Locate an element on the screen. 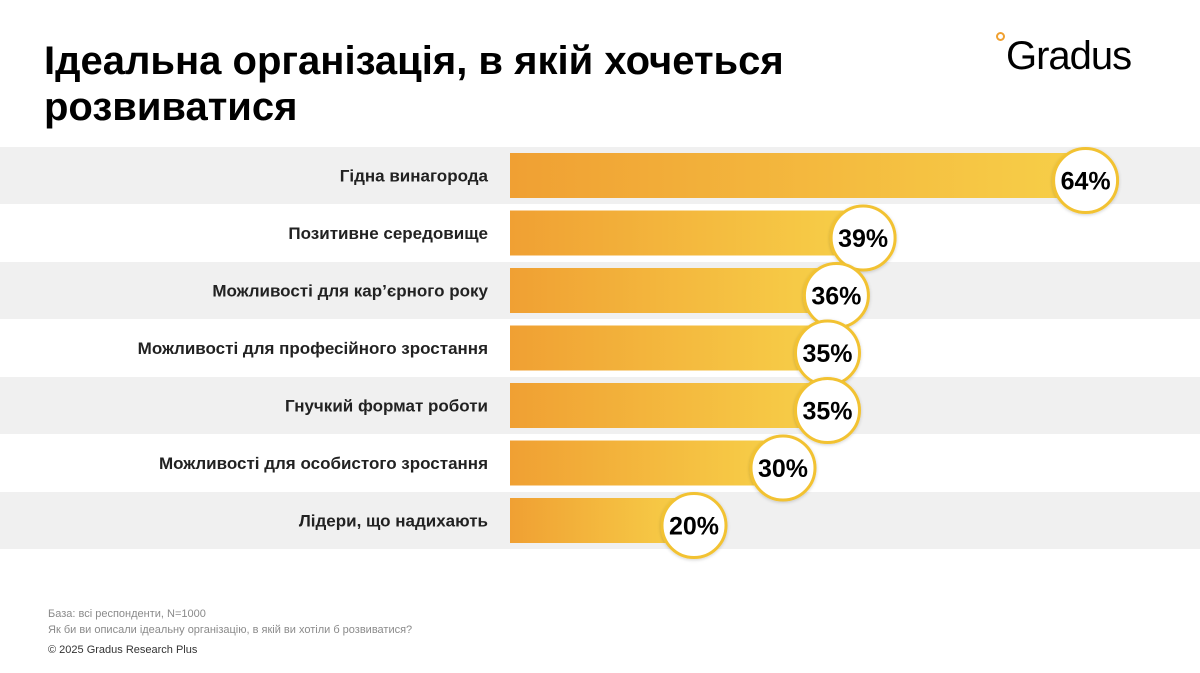 Image resolution: width=1200 pixels, height=673 pixels. category-label: Можливості для особистого зростання is located at coordinates (323, 463).